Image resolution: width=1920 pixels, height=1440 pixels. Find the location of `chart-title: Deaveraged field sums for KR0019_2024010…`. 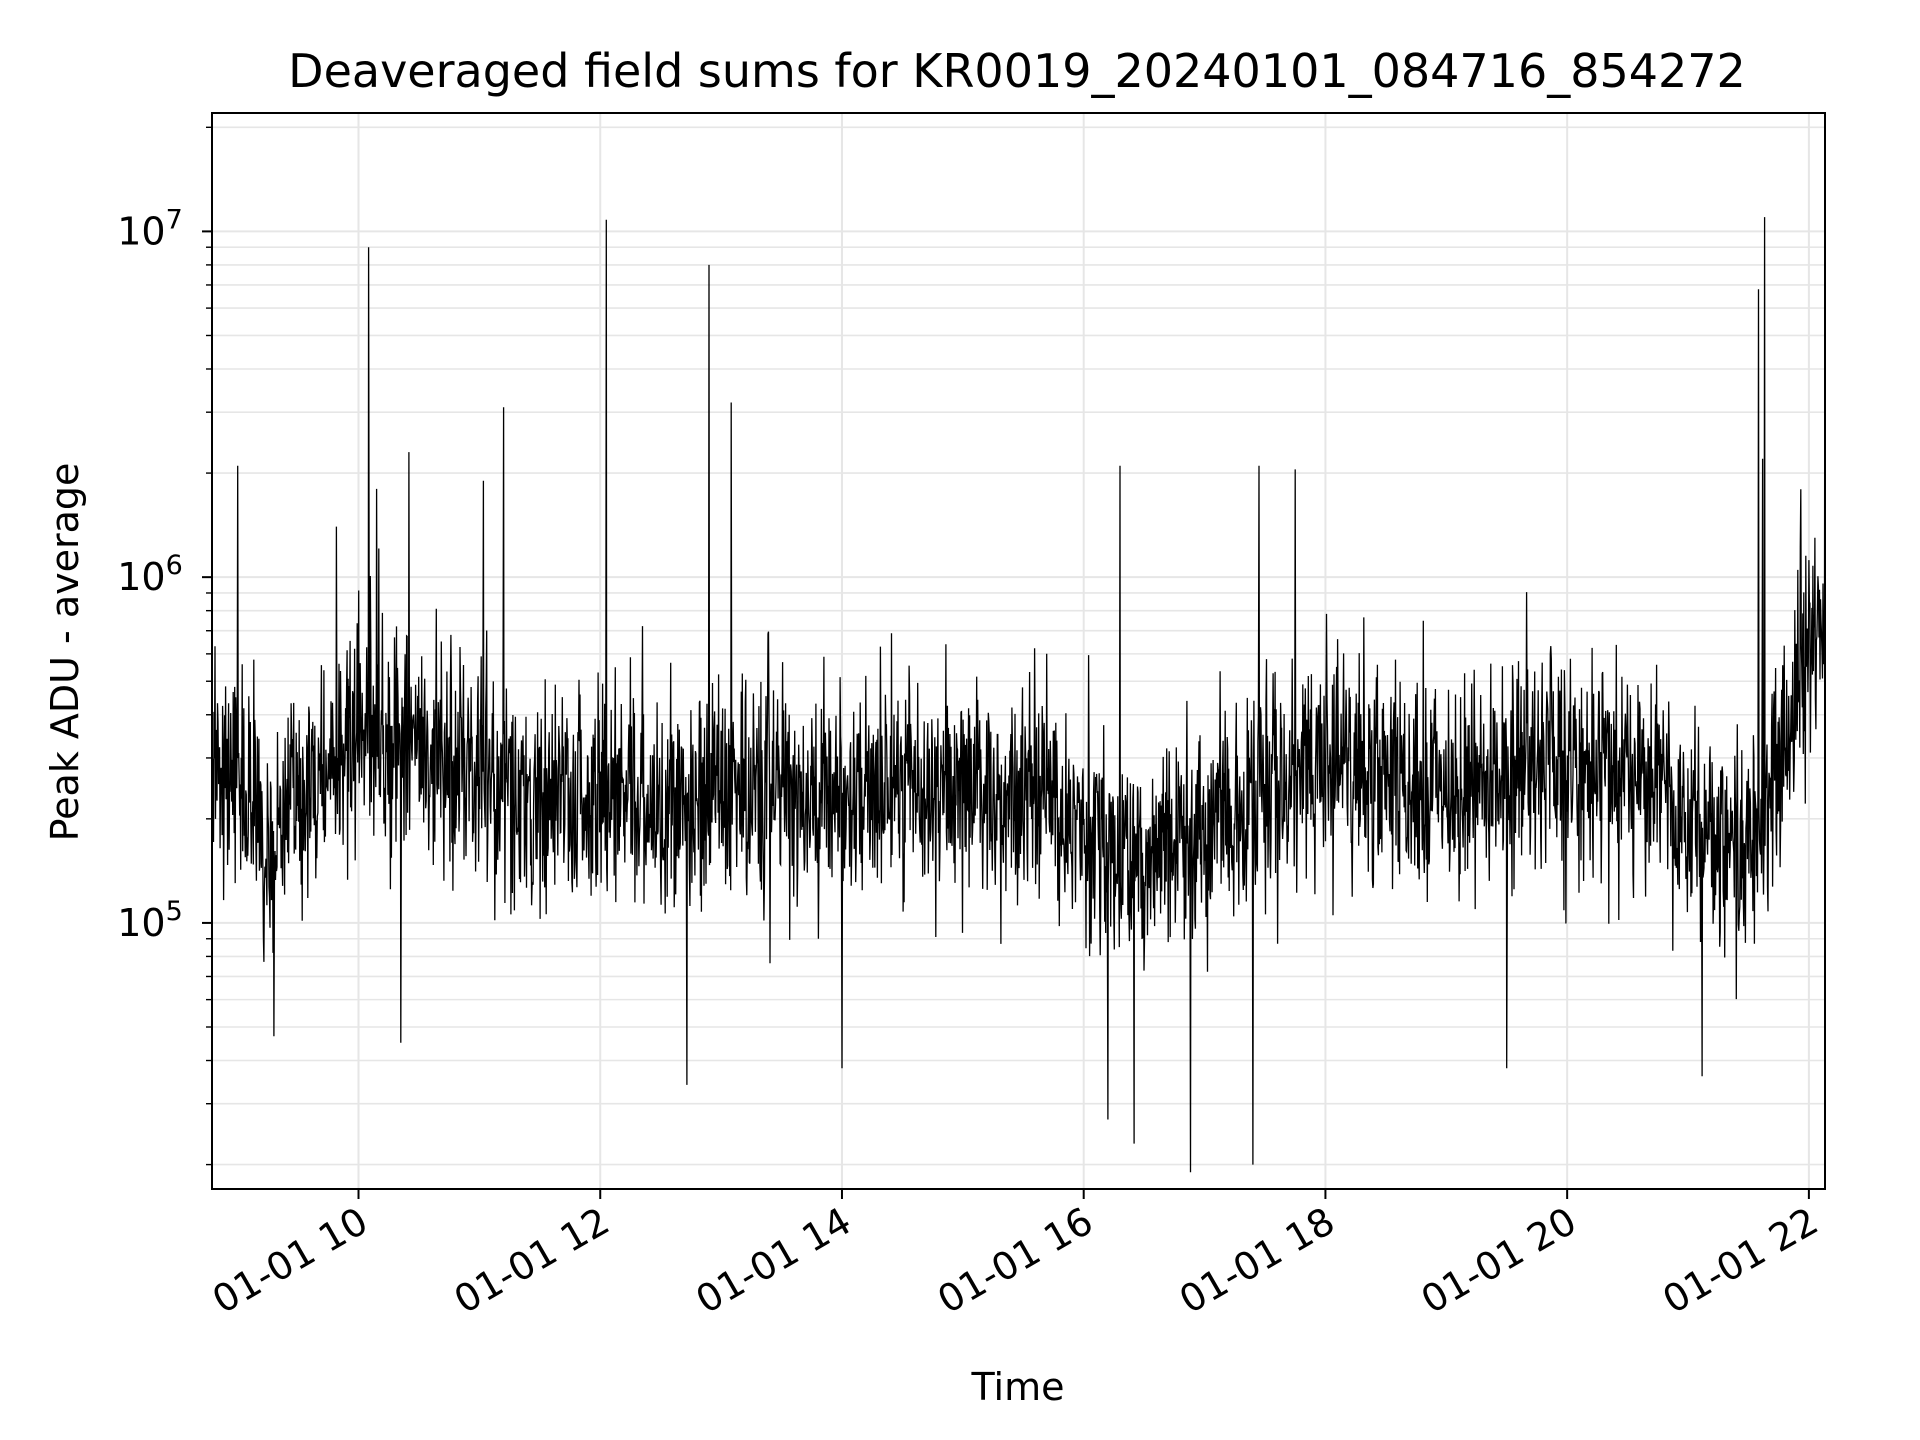

chart-title: Deaveraged field sums for KR0019_2024010… is located at coordinates (1017, 71).